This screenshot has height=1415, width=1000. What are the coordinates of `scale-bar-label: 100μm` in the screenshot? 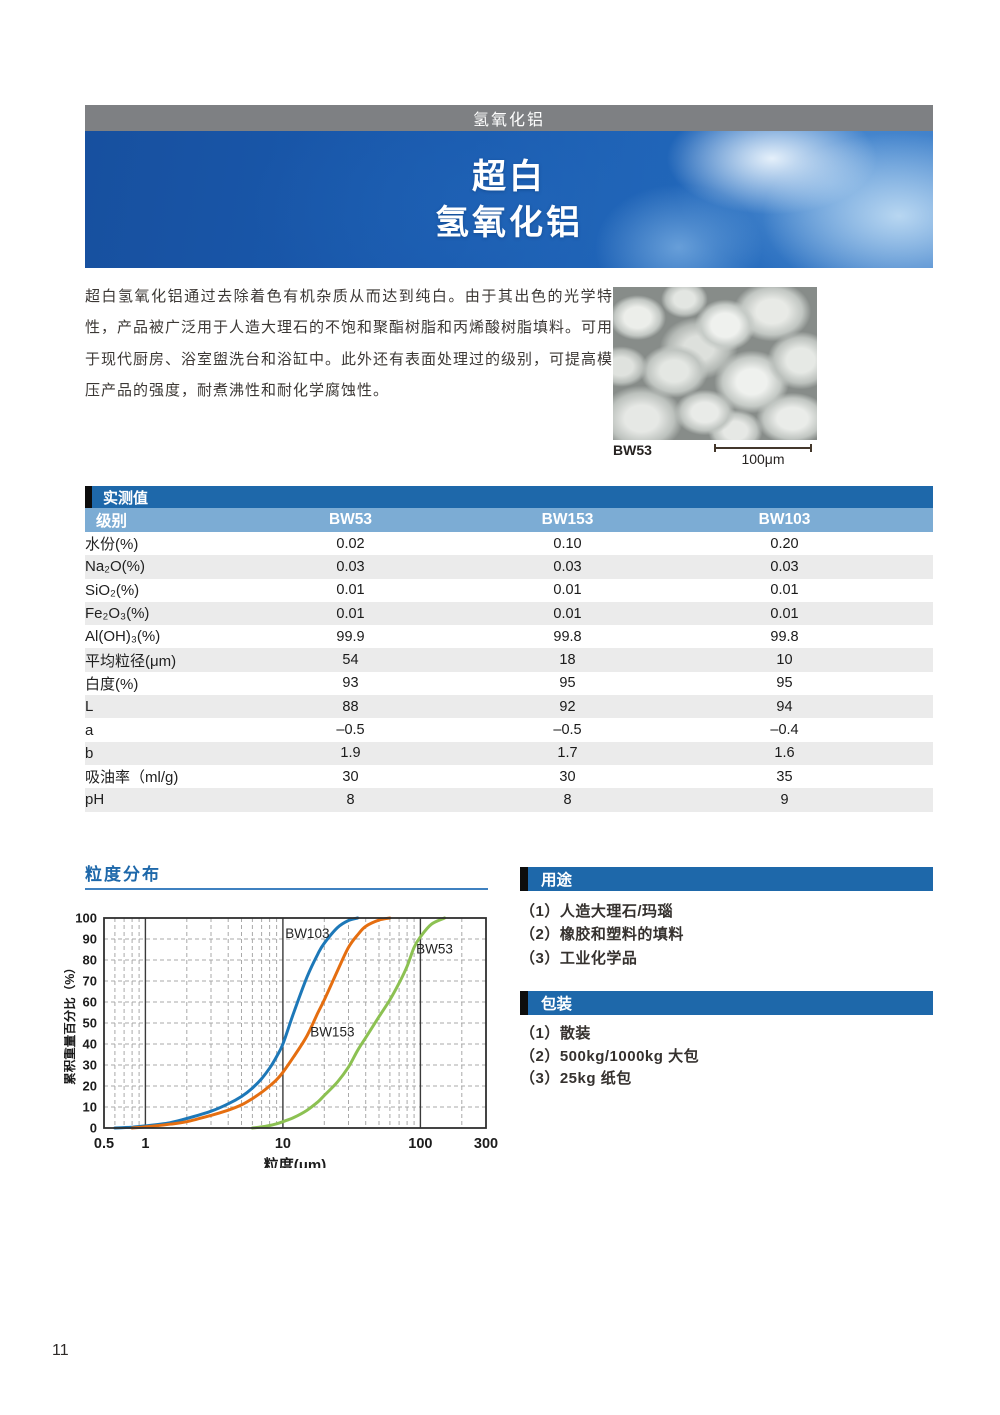 It's located at (763, 459).